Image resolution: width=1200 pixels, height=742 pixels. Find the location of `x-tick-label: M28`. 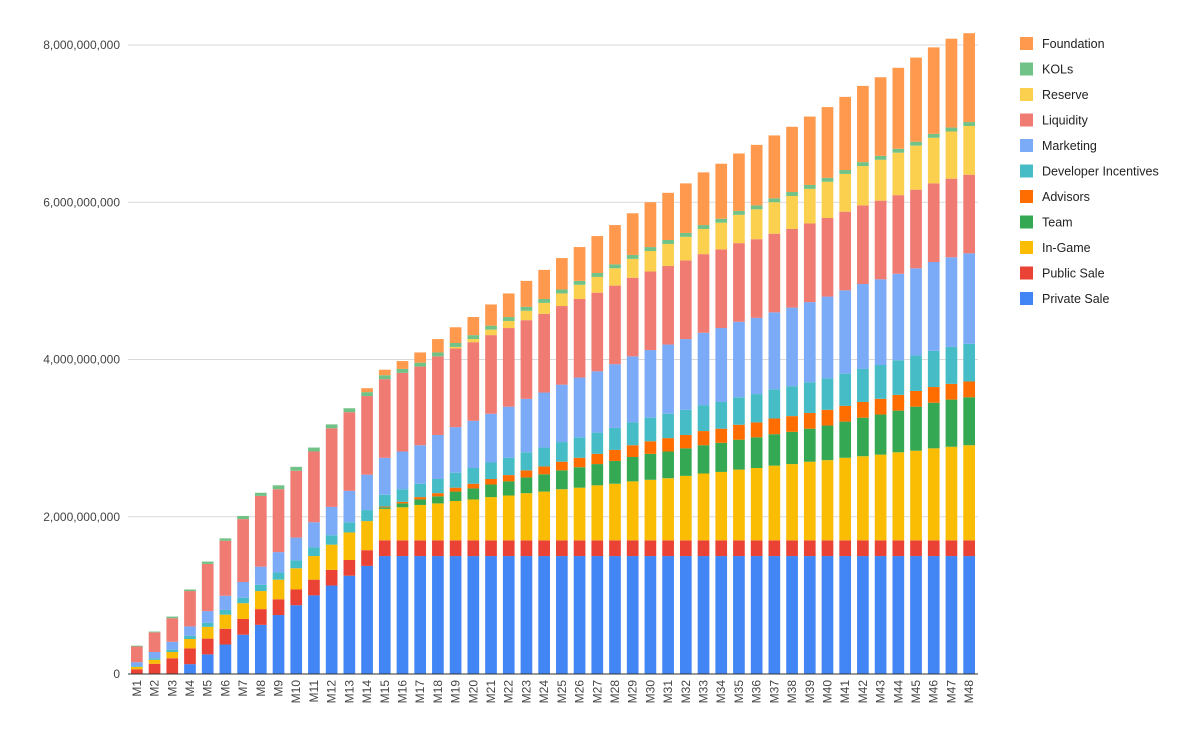

x-tick-label: M28 is located at coordinates (615, 692).